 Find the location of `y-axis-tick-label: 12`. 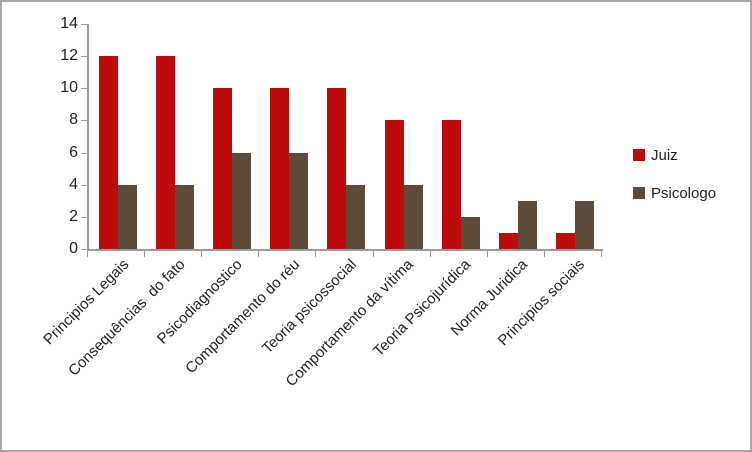

y-axis-tick-label: 12 is located at coordinates (69, 55).